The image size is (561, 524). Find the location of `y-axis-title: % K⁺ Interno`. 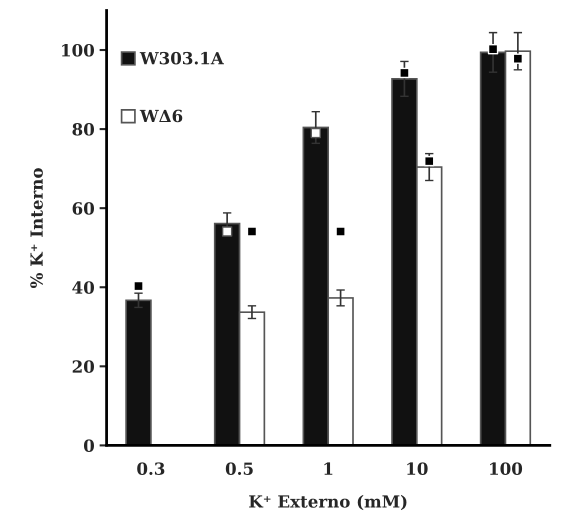

y-axis-title: % K⁺ Interno is located at coordinates (36, 228).